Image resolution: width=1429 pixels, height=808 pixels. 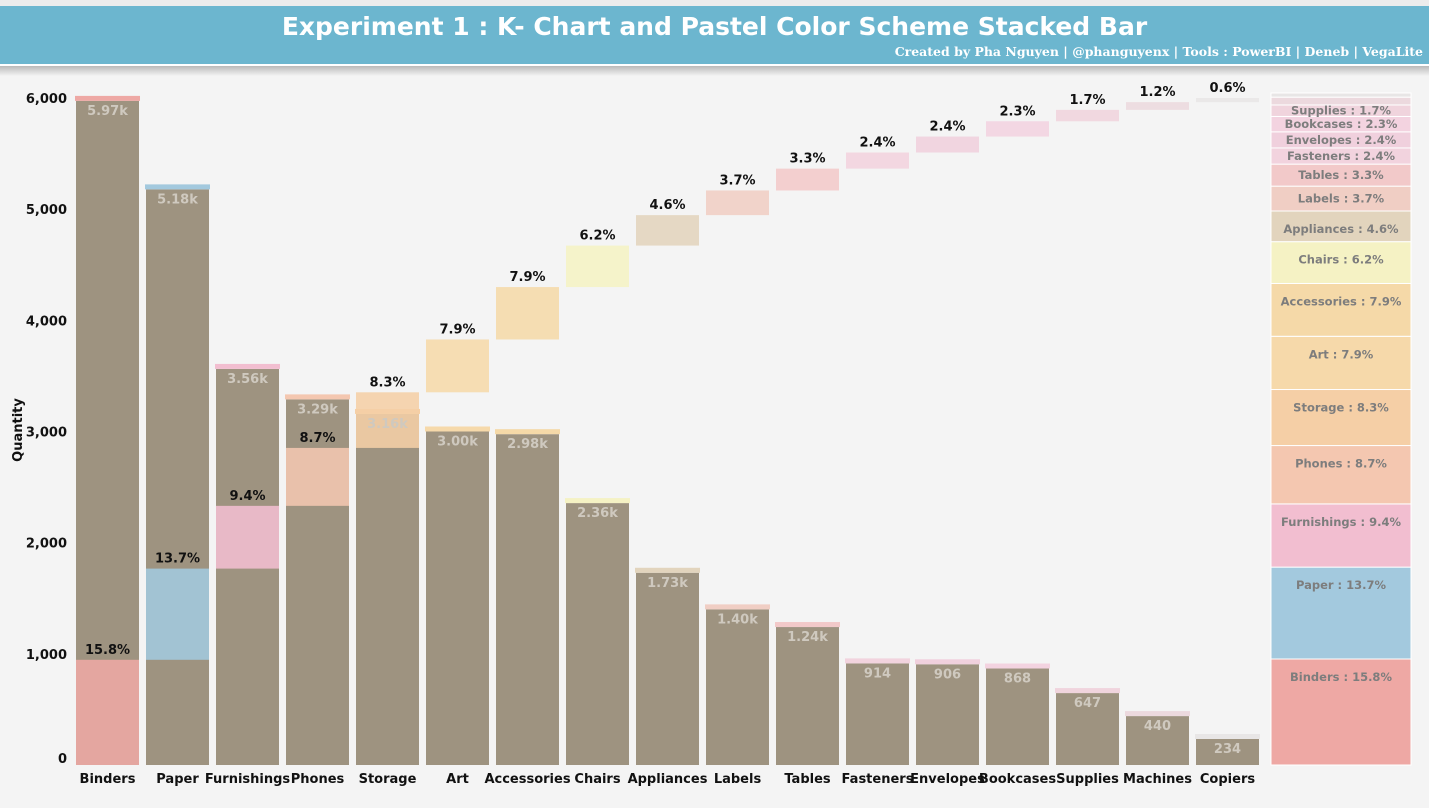 I want to click on y-tick-label: 5,000, so click(x=46, y=210).